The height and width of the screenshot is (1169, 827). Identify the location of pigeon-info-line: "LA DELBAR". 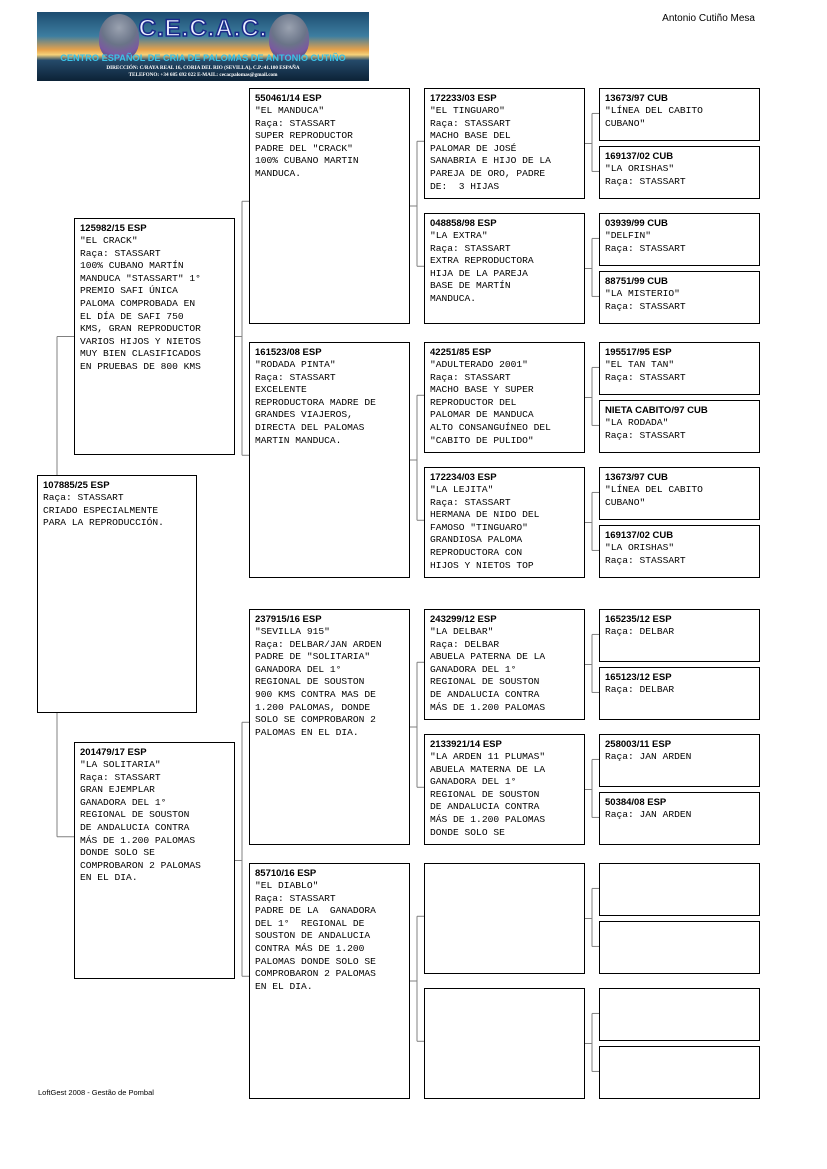
(462, 631).